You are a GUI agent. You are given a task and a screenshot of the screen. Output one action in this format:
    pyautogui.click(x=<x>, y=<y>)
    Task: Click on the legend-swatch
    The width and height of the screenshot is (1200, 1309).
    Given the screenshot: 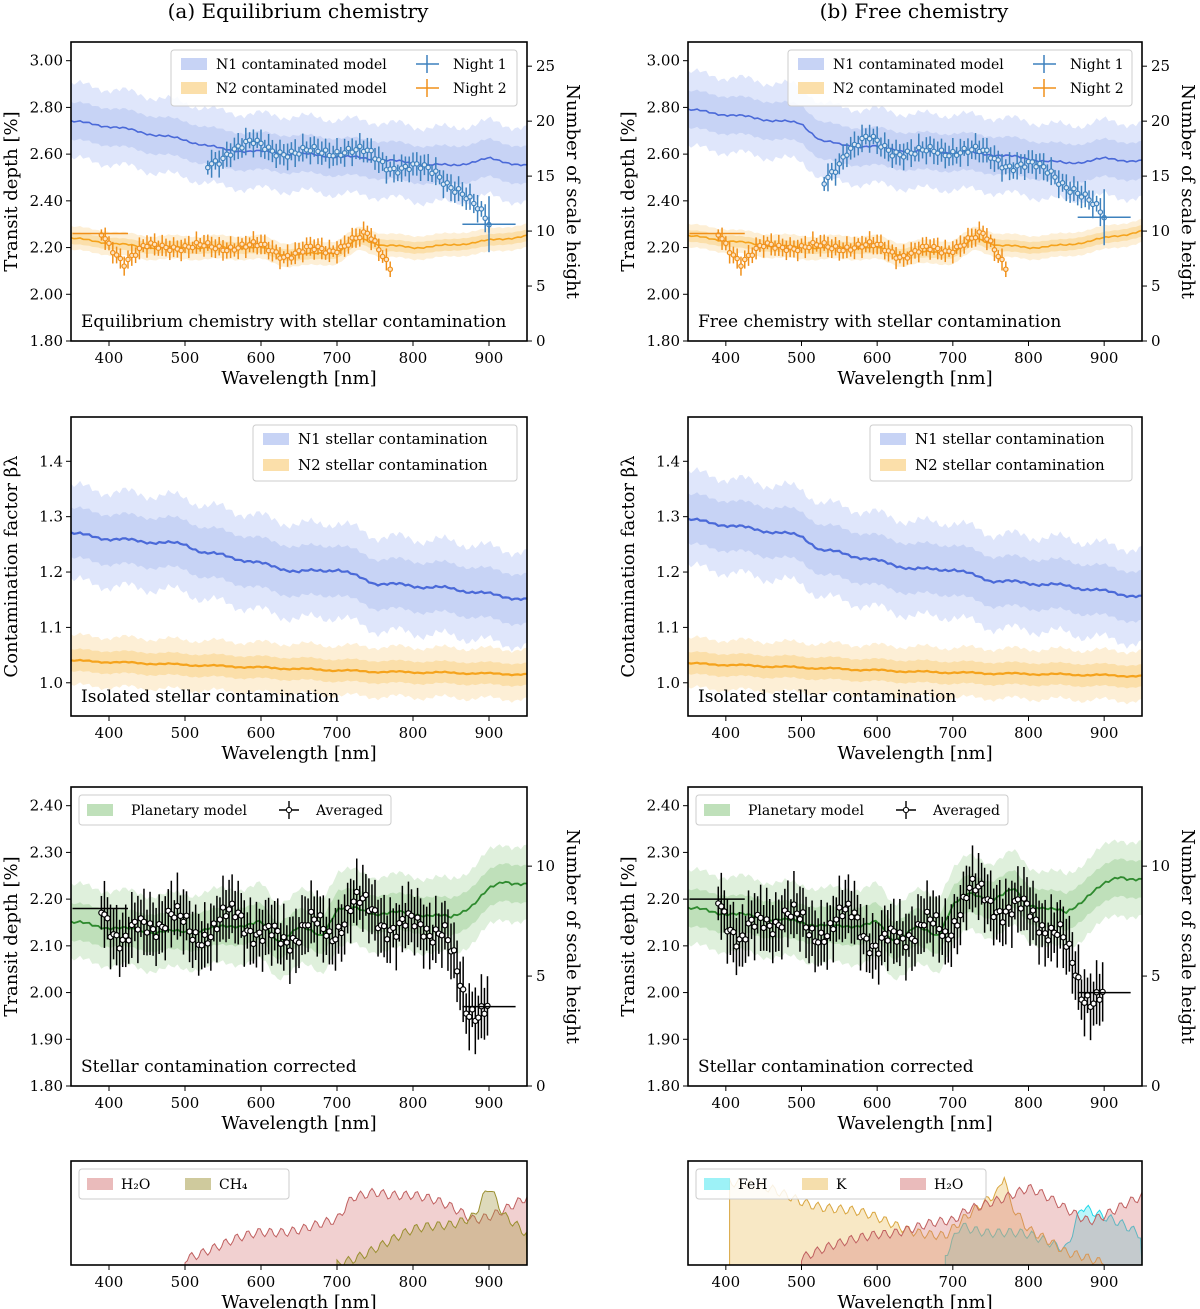 What is the action you would take?
    pyautogui.click(x=815, y=1184)
    